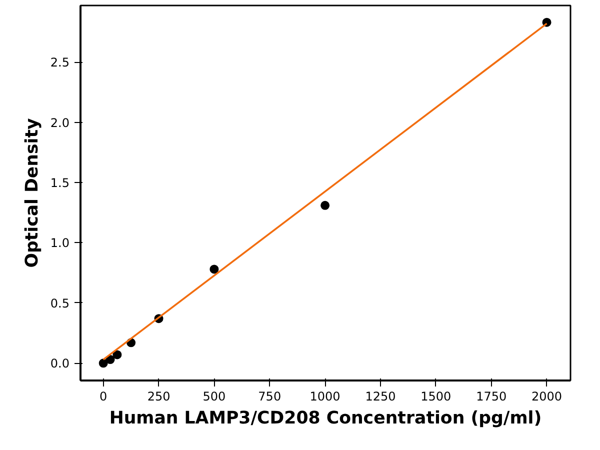 This screenshot has height=450, width=600. What do you see at coordinates (158, 397) in the screenshot?
I see `x-tick-label: 250` at bounding box center [158, 397].